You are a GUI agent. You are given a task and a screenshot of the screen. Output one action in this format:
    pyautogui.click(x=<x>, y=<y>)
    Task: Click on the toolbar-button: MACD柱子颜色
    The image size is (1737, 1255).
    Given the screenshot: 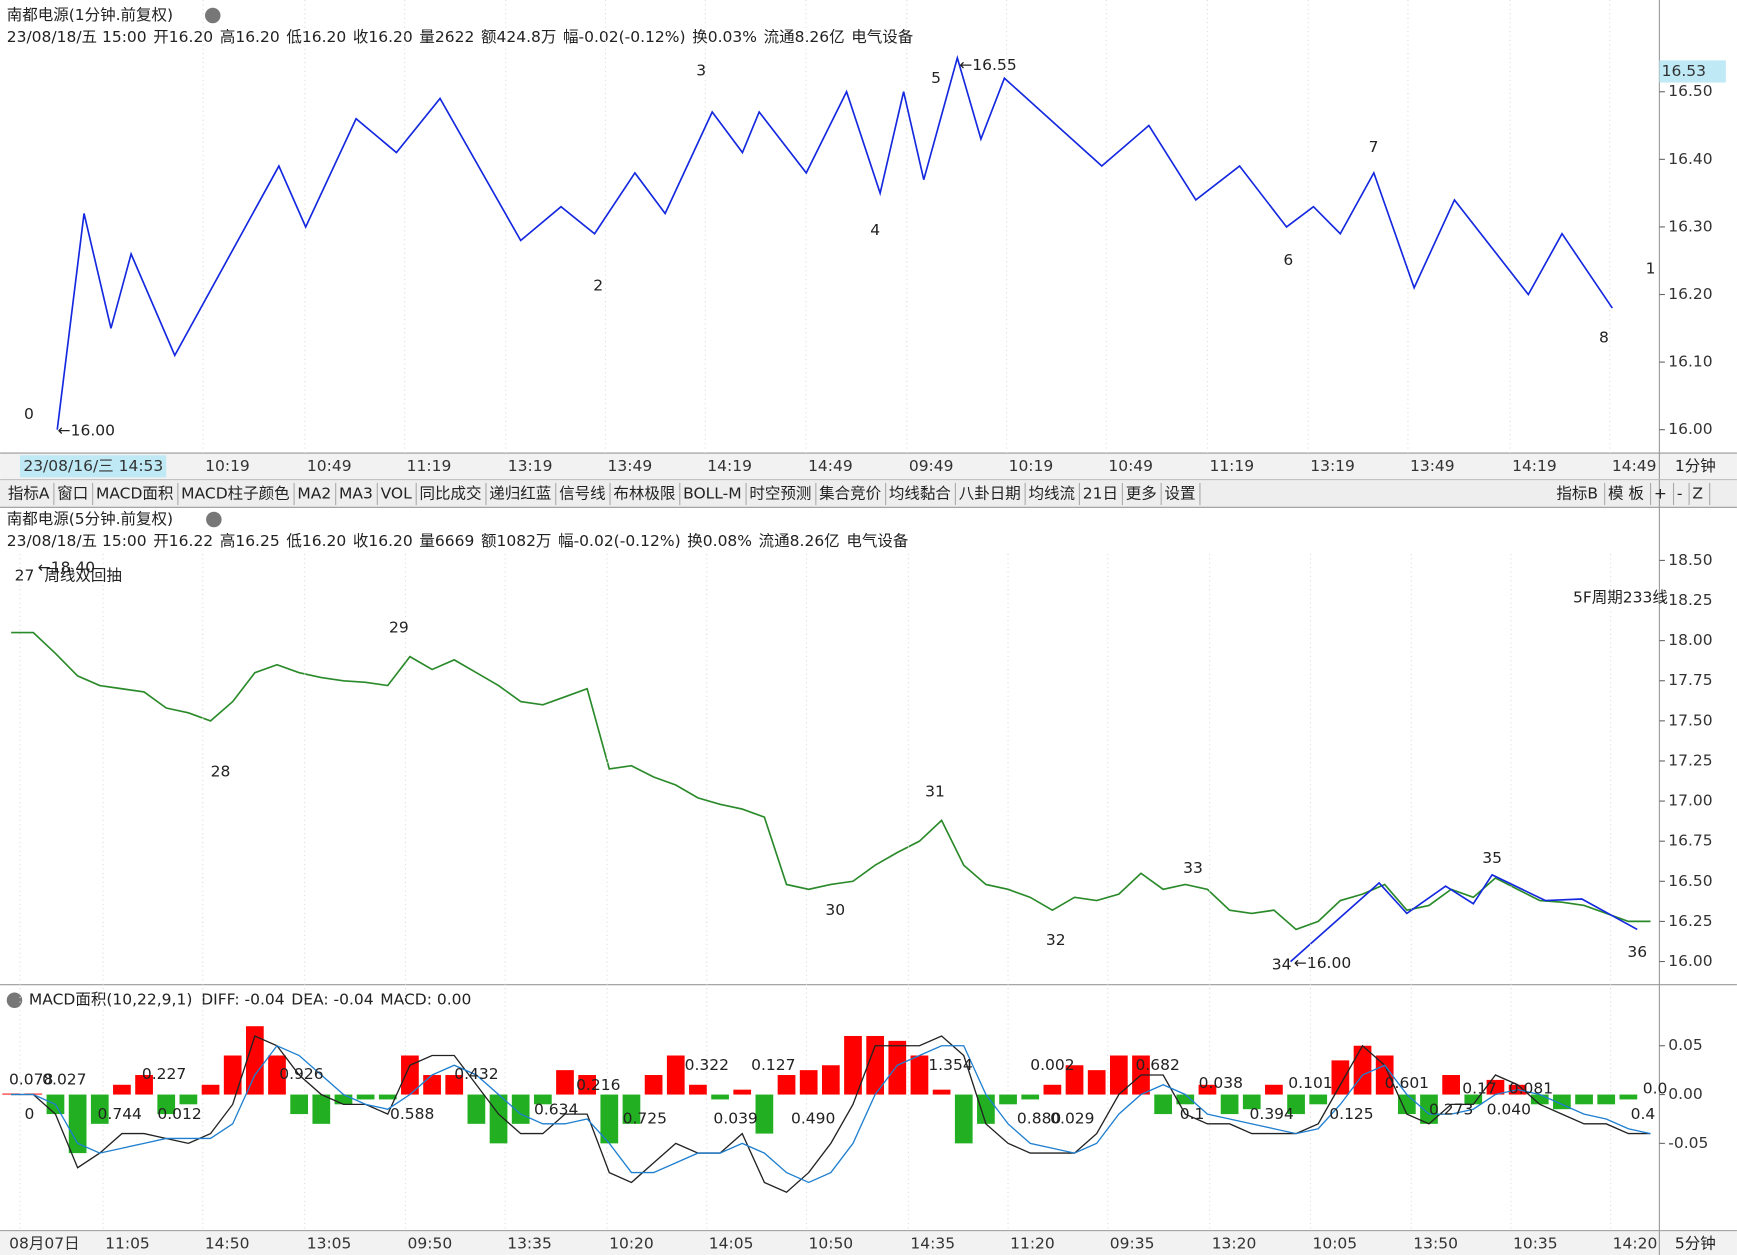 What is the action you would take?
    pyautogui.click(x=235, y=494)
    